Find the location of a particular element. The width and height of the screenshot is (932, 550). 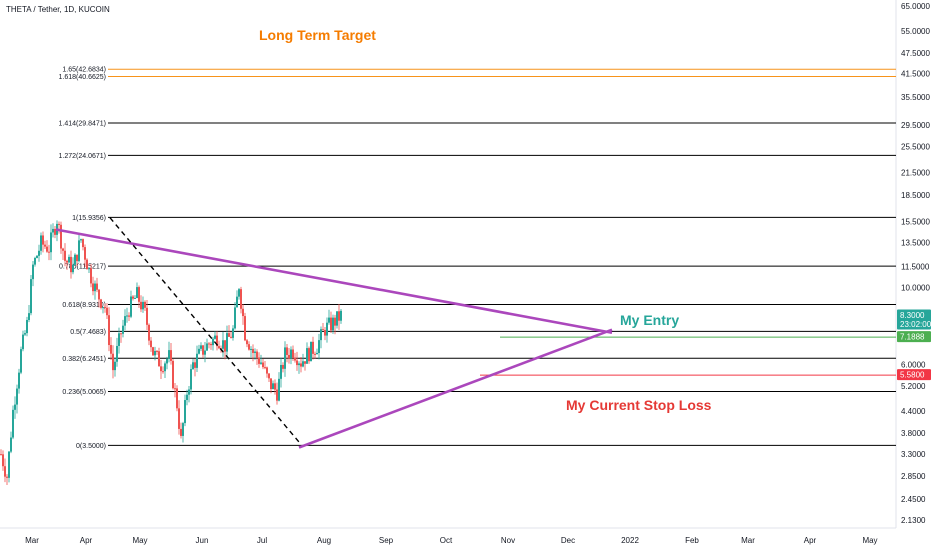

annotation-long-term-target: Long Term Target is located at coordinates (317, 35).